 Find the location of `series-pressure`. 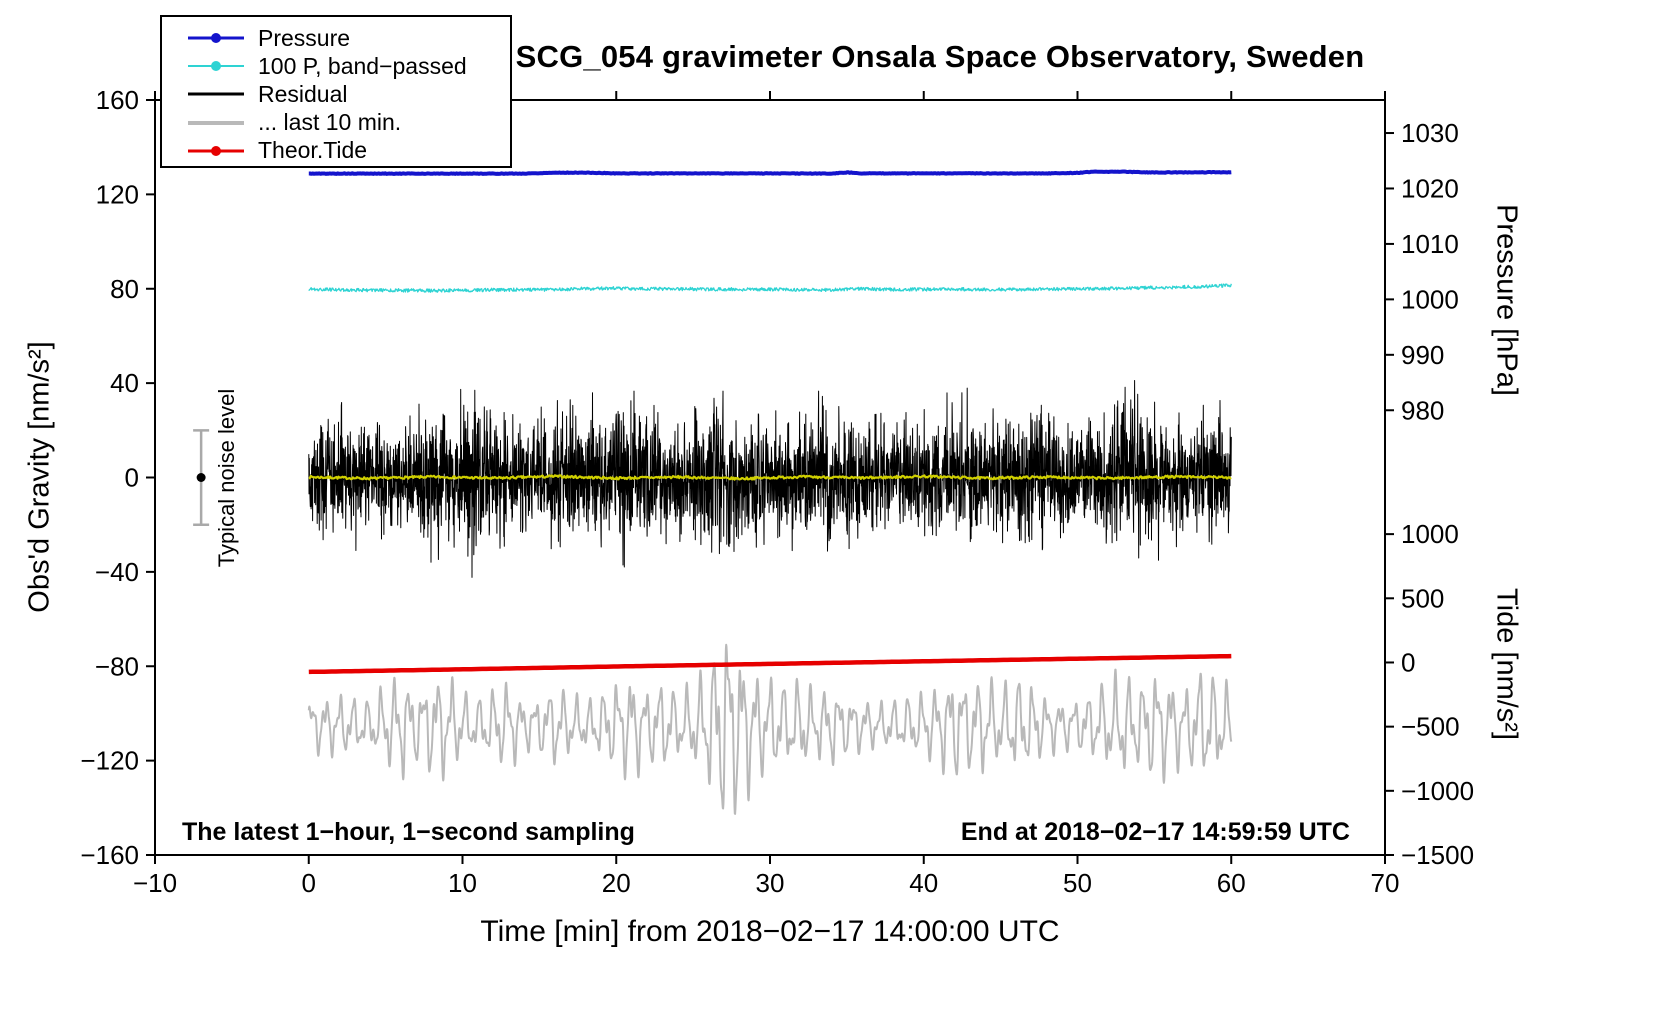

series-pressure is located at coordinates (770, 172).